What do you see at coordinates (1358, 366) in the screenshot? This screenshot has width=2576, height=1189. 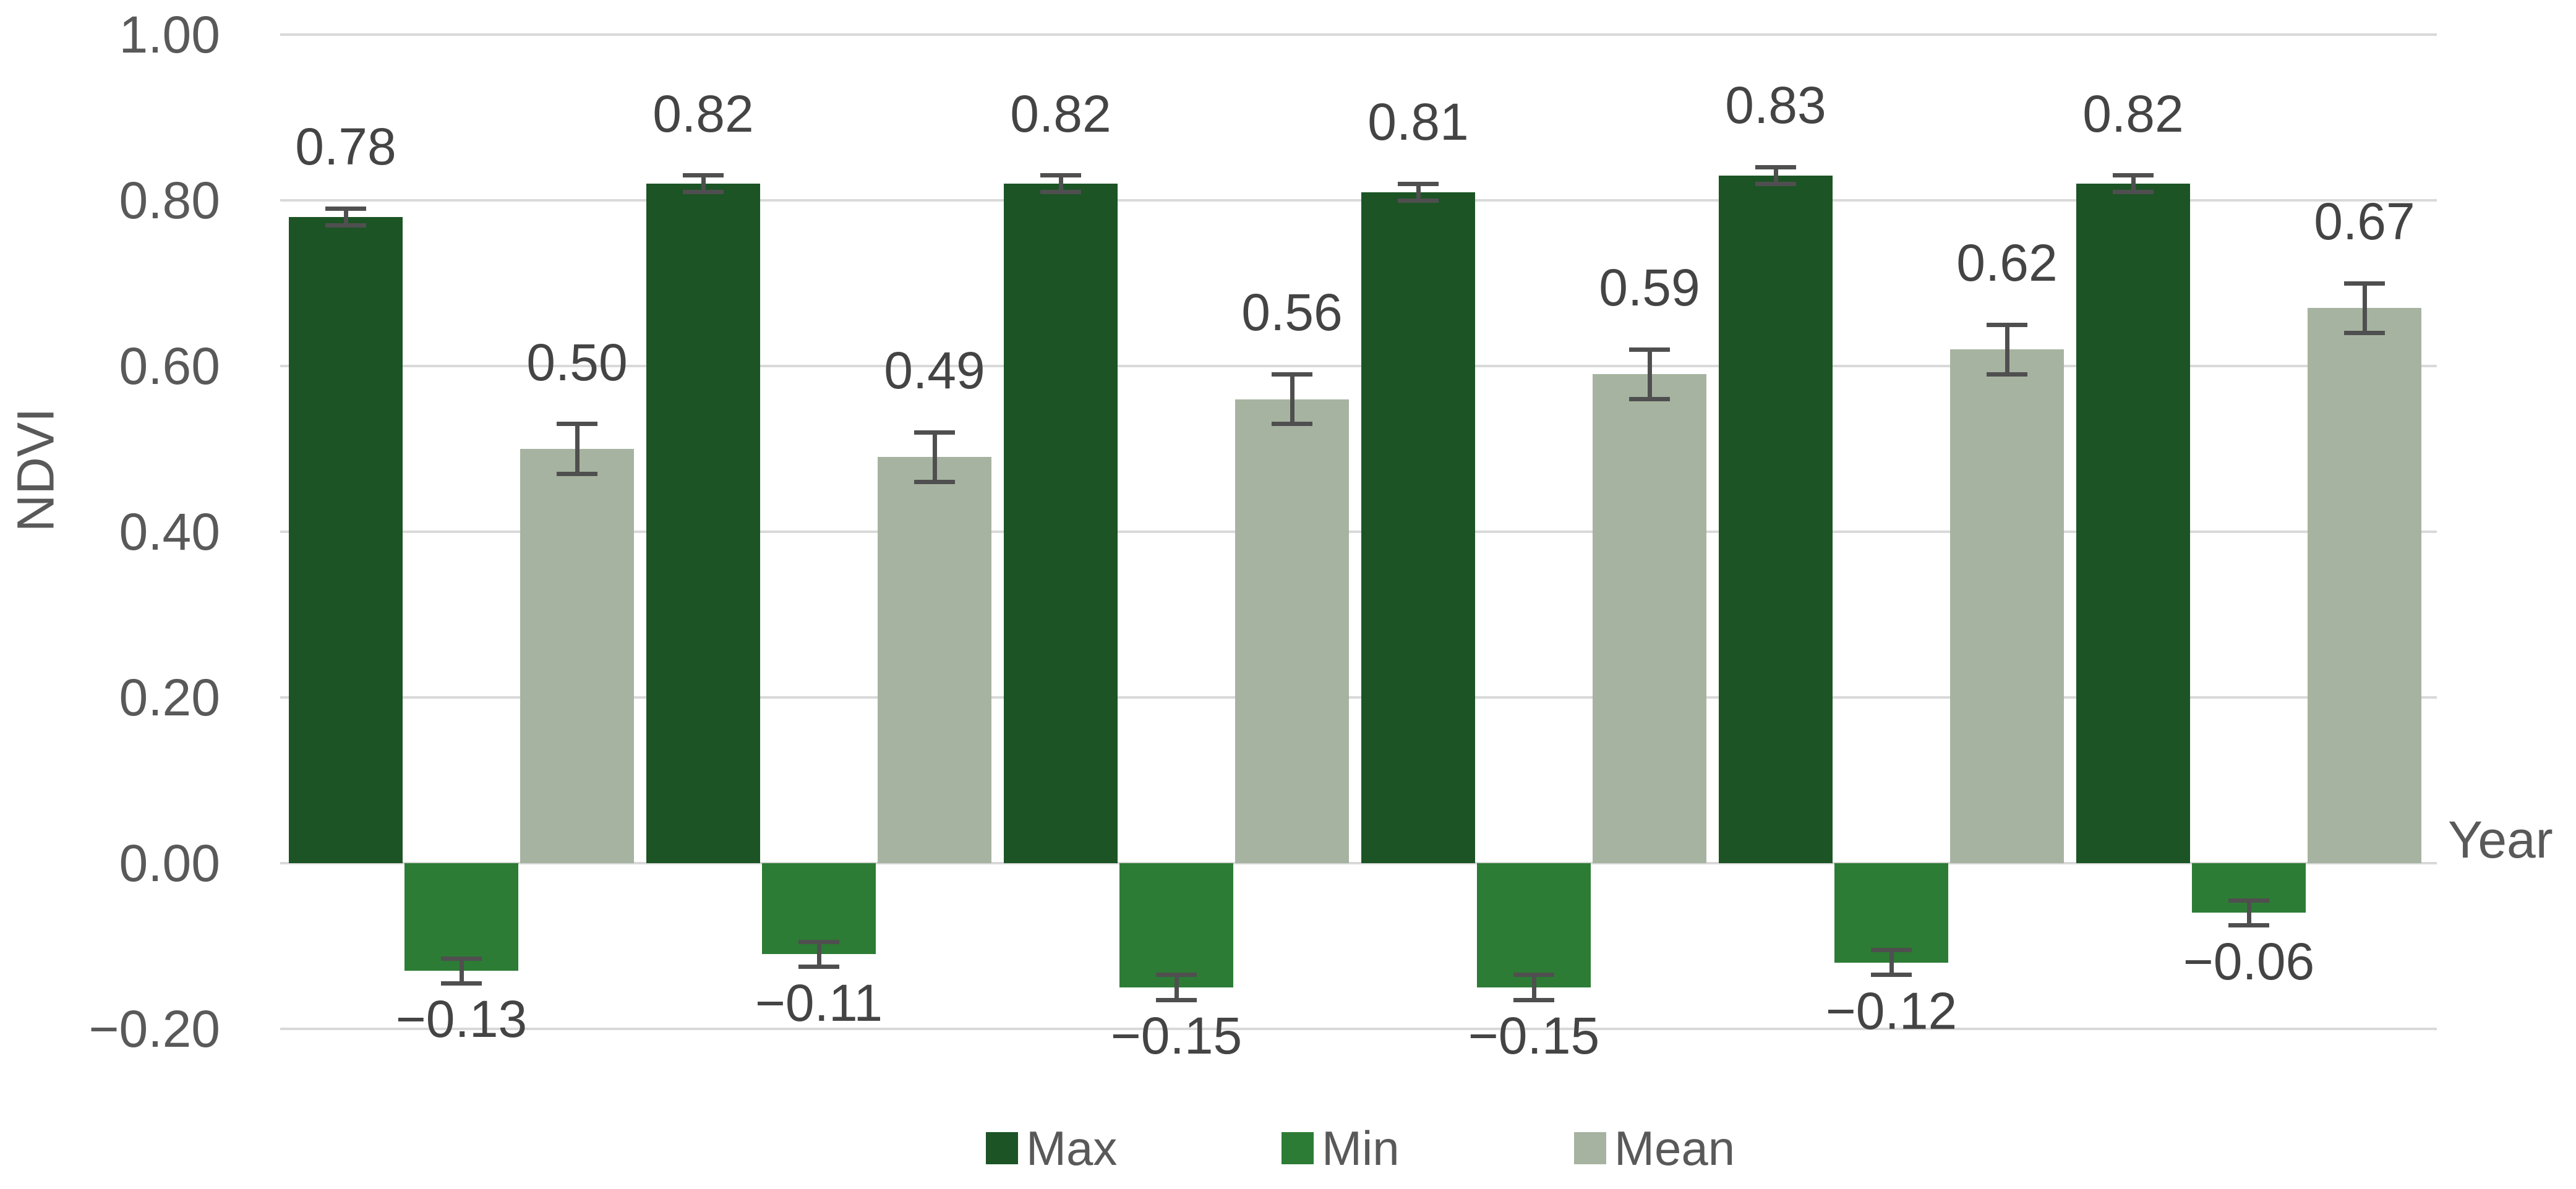 I see `gridline-0.60` at bounding box center [1358, 366].